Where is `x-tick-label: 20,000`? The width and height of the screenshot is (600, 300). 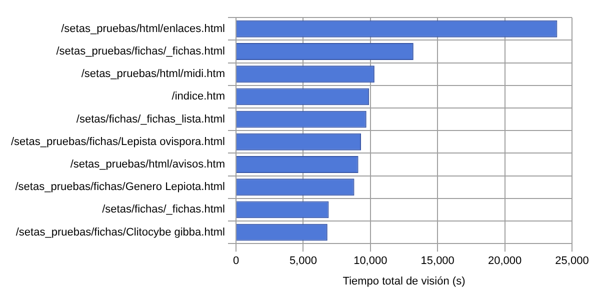 x-tick-label: 20,000 is located at coordinates (505, 261).